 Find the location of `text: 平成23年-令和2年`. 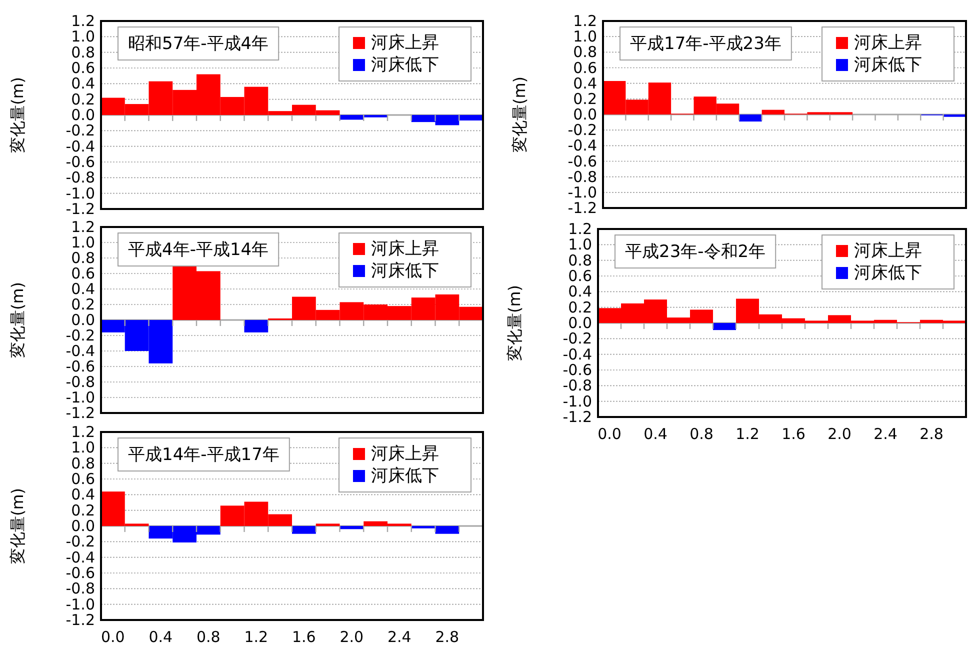

text: 平成23年-令和2年 is located at coordinates (695, 252).